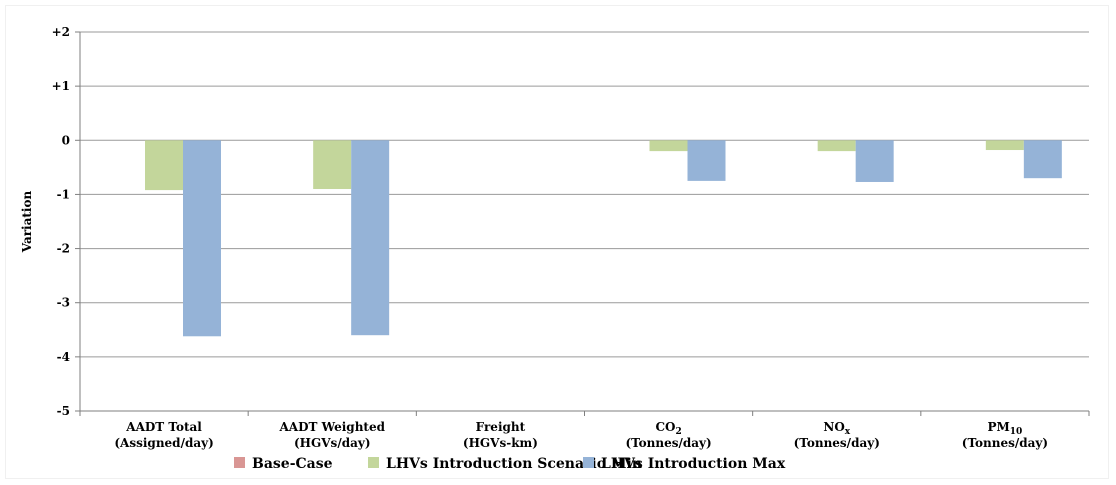 This screenshot has width=1116, height=485. What do you see at coordinates (332, 443) in the screenshot?
I see `x-tick-label: (HGVs/day)` at bounding box center [332, 443].